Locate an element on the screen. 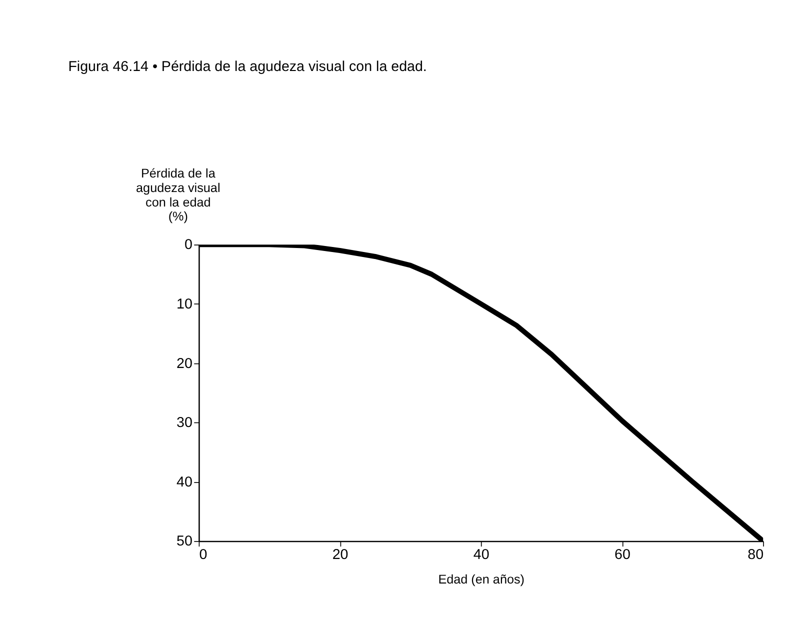 This screenshot has width=785, height=640. x-axis-title: Edad (en años) is located at coordinates (481, 579).